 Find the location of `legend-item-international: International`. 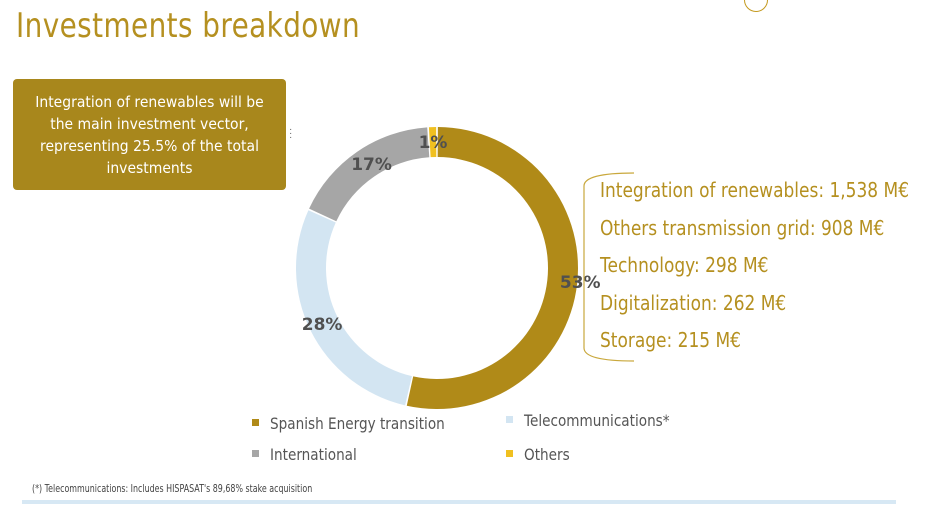

legend-item-international: International is located at coordinates (312, 454).